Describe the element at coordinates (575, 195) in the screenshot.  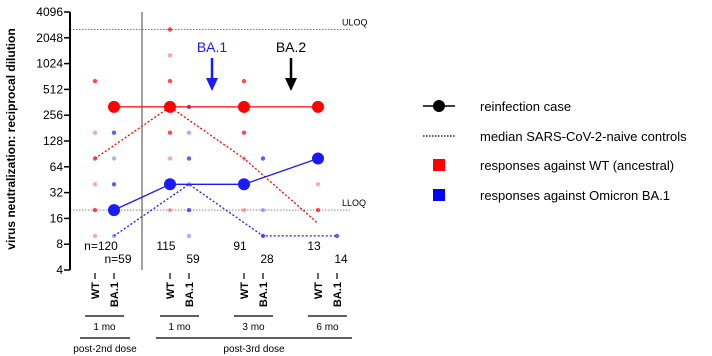
I see `legend-label: responses against Omicron BA.1` at that location.